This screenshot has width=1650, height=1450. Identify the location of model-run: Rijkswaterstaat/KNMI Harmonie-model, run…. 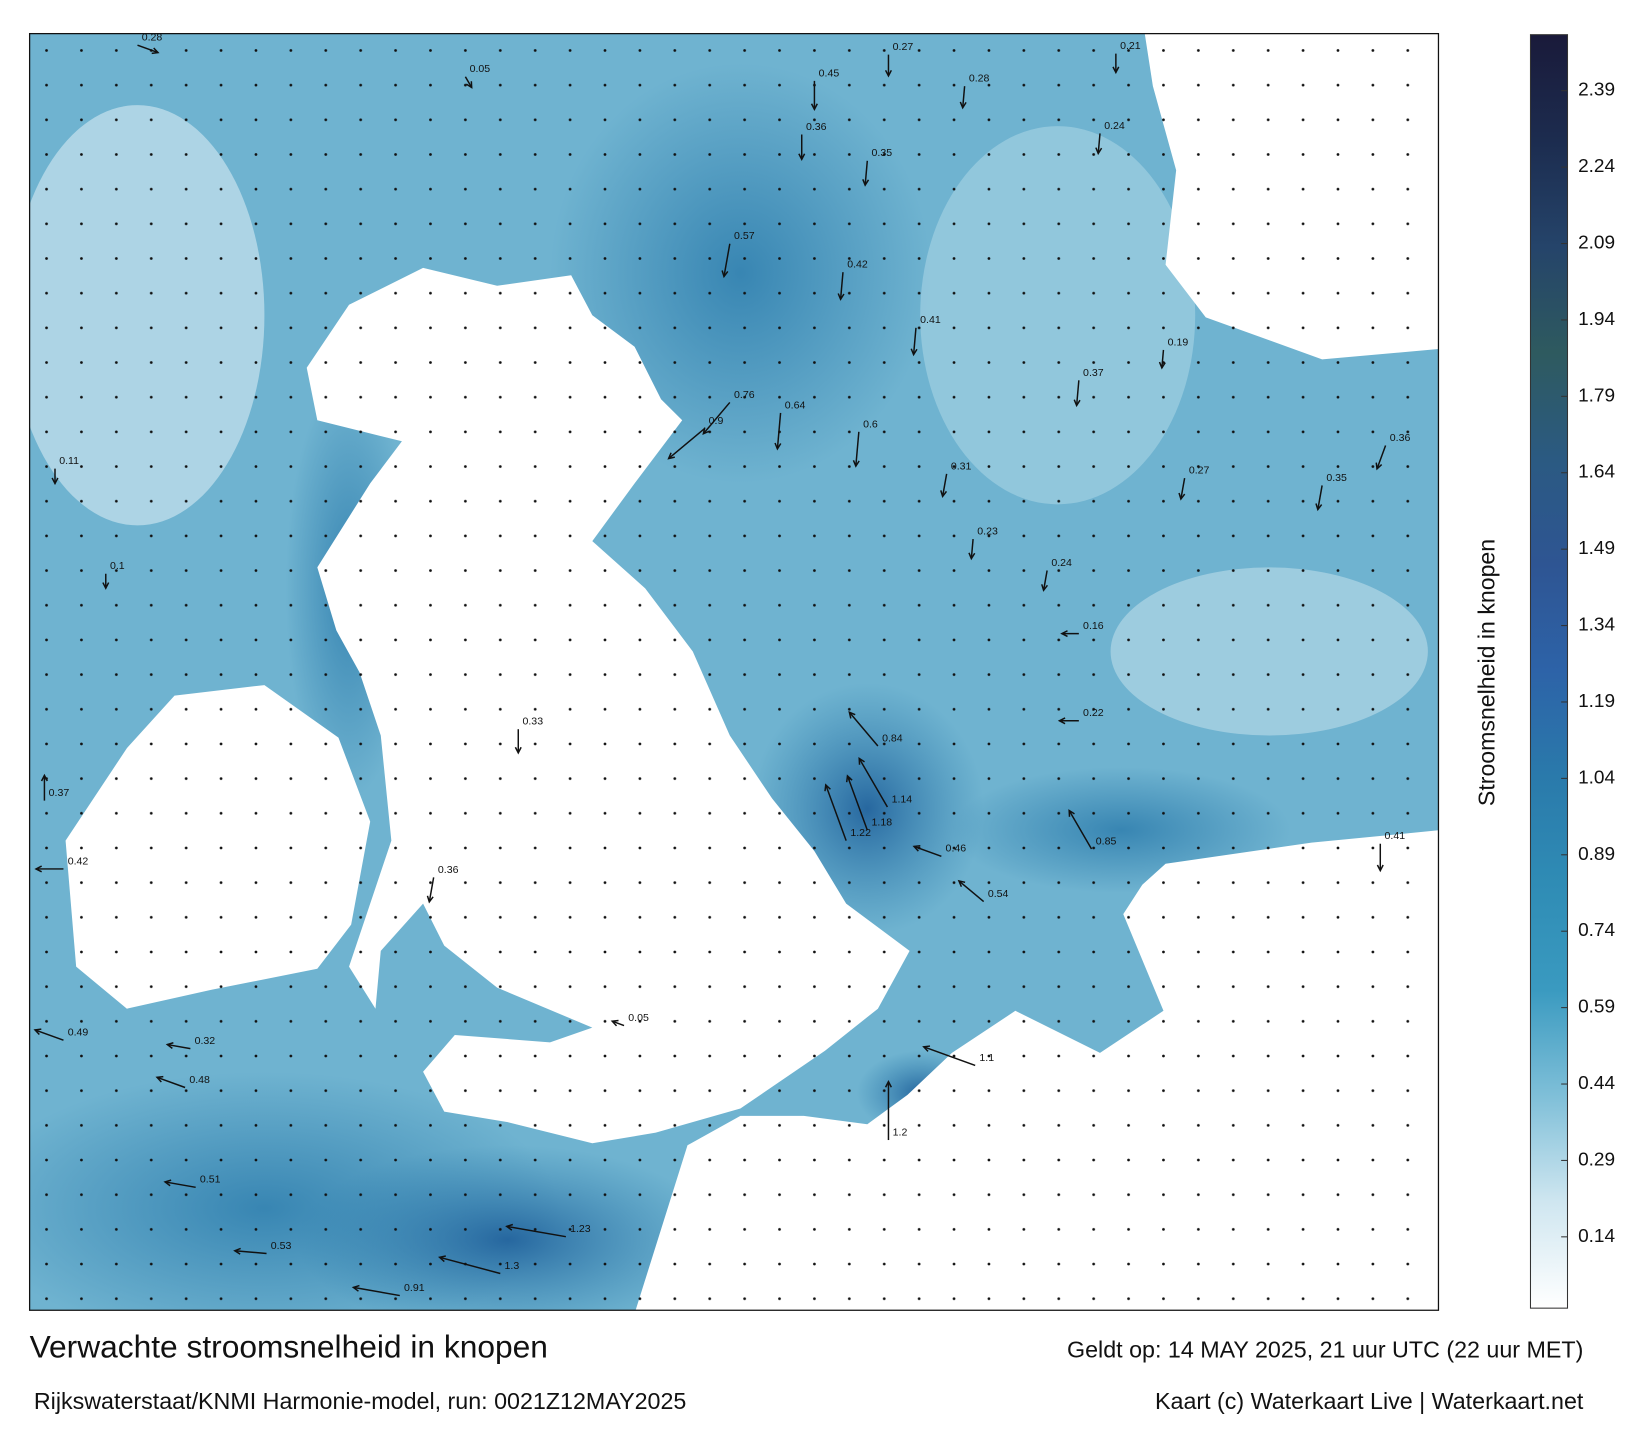
(360, 1401).